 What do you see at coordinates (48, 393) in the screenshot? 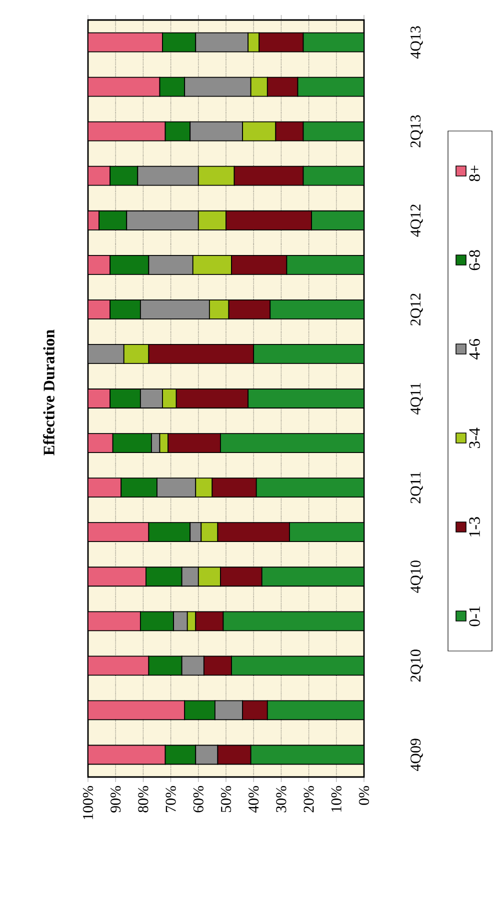
I see `text: Effective Duration` at bounding box center [48, 393].